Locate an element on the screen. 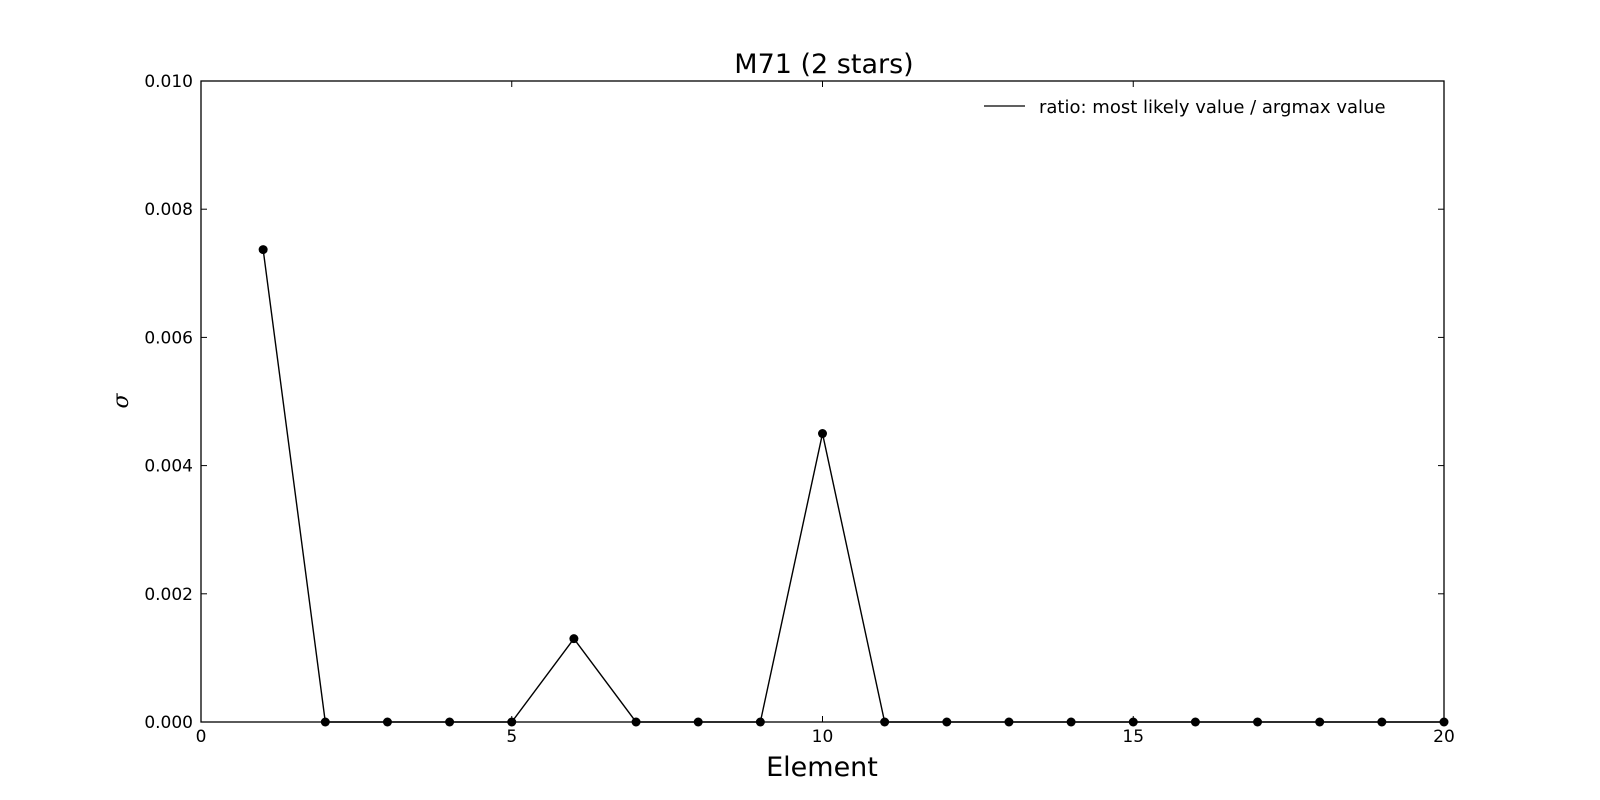 The height and width of the screenshot is (800, 1600). x-tick-label: 10 is located at coordinates (823, 737).